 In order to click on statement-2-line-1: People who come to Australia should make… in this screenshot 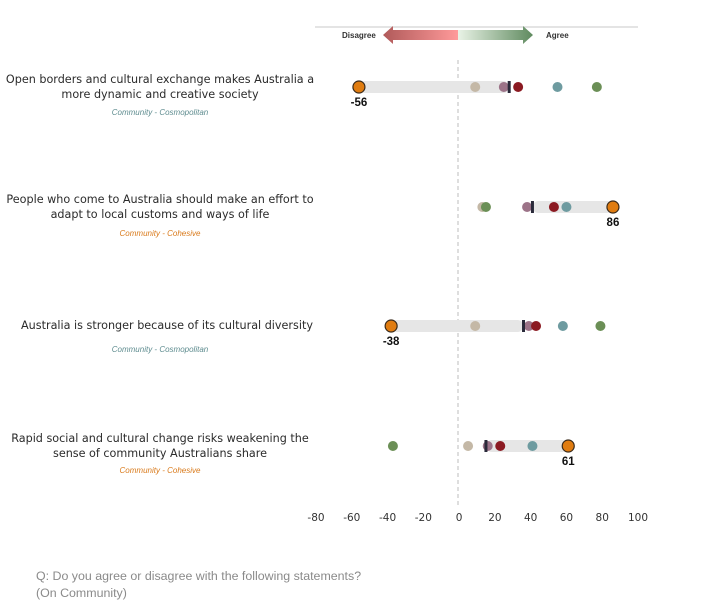, I will do `click(160, 199)`.